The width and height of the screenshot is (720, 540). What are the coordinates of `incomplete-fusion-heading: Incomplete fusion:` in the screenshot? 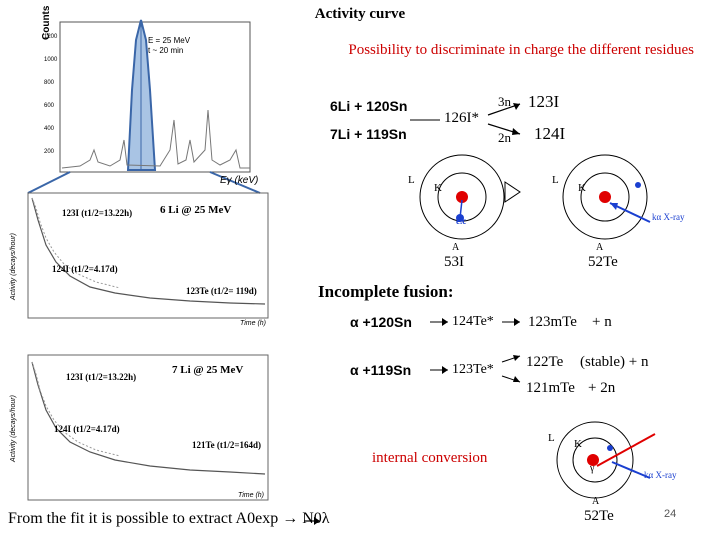 It's located at (386, 291).